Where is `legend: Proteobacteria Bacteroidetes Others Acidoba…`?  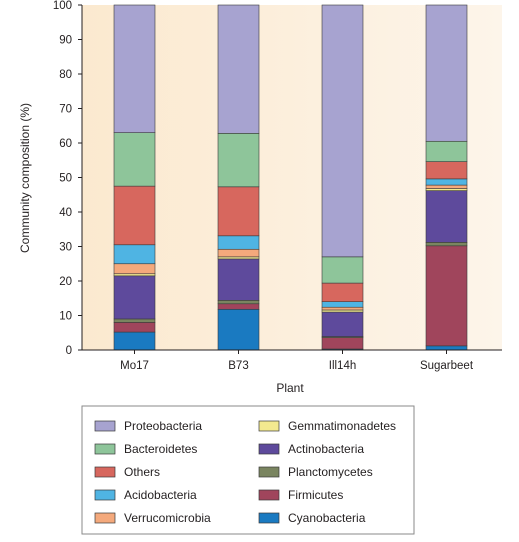
legend: Proteobacteria Bacteroidetes Others Acidoba… is located at coordinates (245, 472).